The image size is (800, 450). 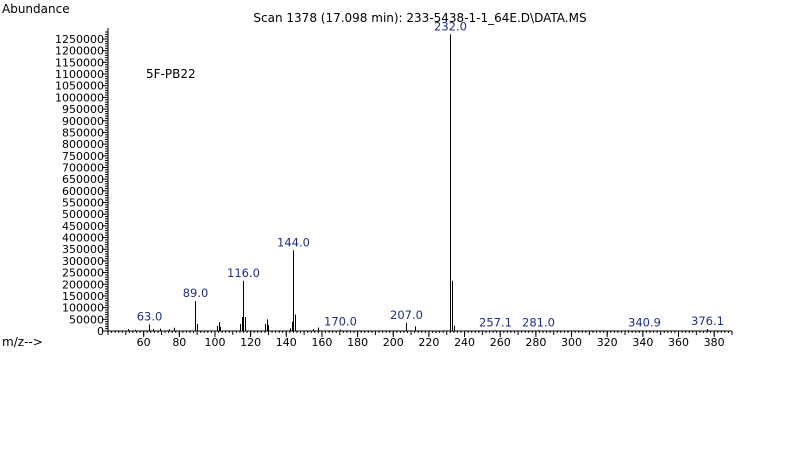 What do you see at coordinates (450, 26) in the screenshot?
I see `peak-label: 232.0` at bounding box center [450, 26].